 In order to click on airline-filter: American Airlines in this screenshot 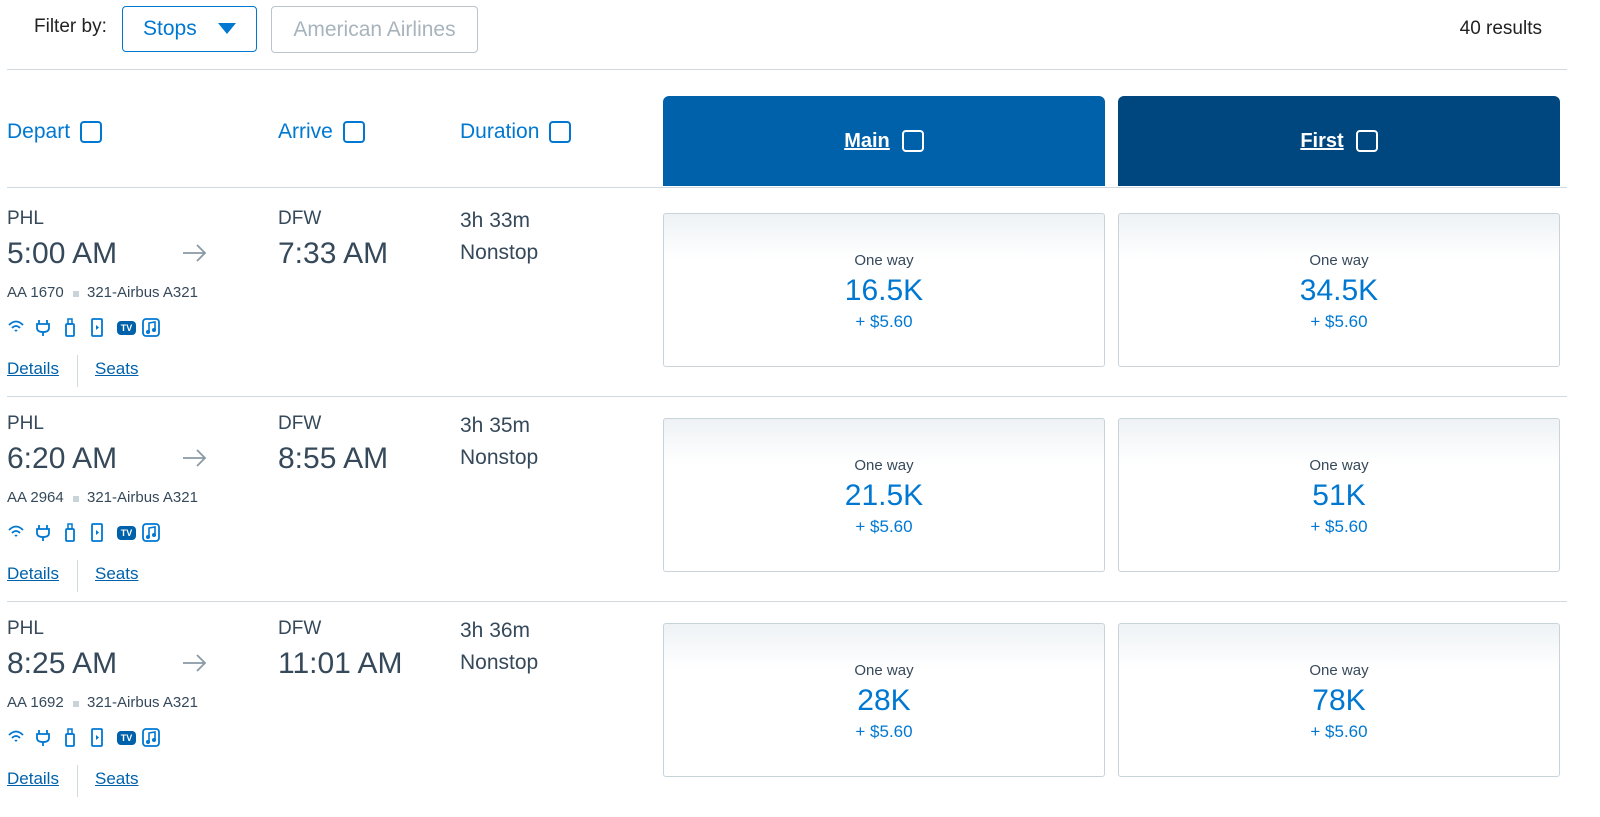, I will do `click(374, 29)`.